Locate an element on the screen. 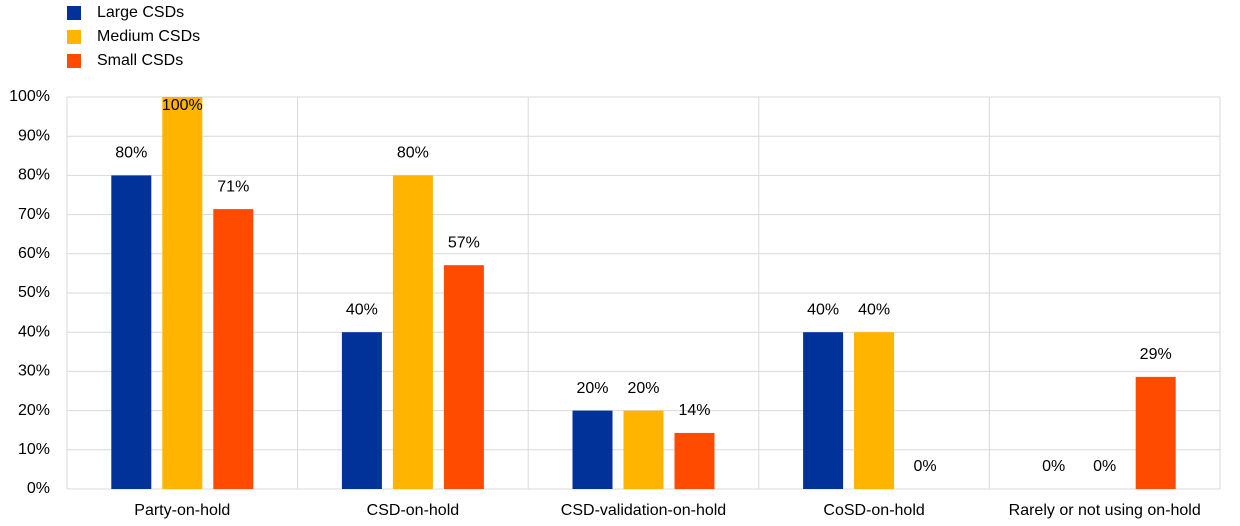 Image resolution: width=1240 pixels, height=526 pixels. value-label: 71% is located at coordinates (233, 186).